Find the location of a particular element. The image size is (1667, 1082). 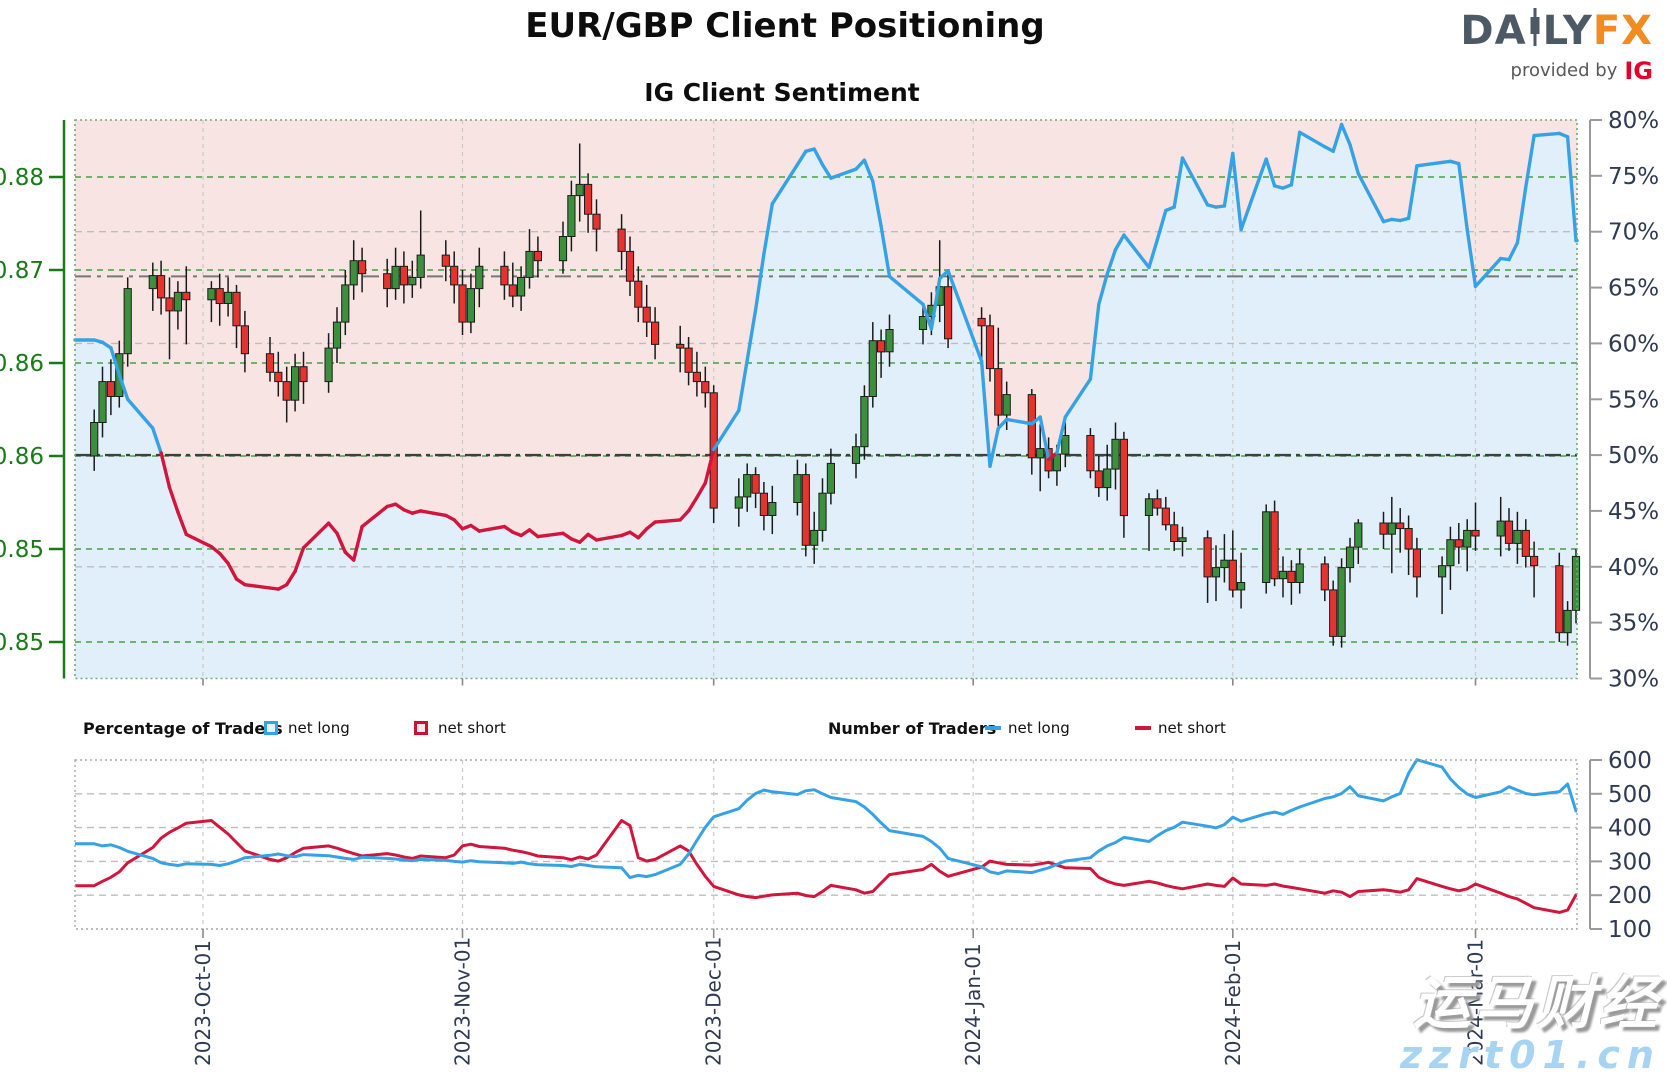

svg-text: 45% is located at coordinates (1633, 512).